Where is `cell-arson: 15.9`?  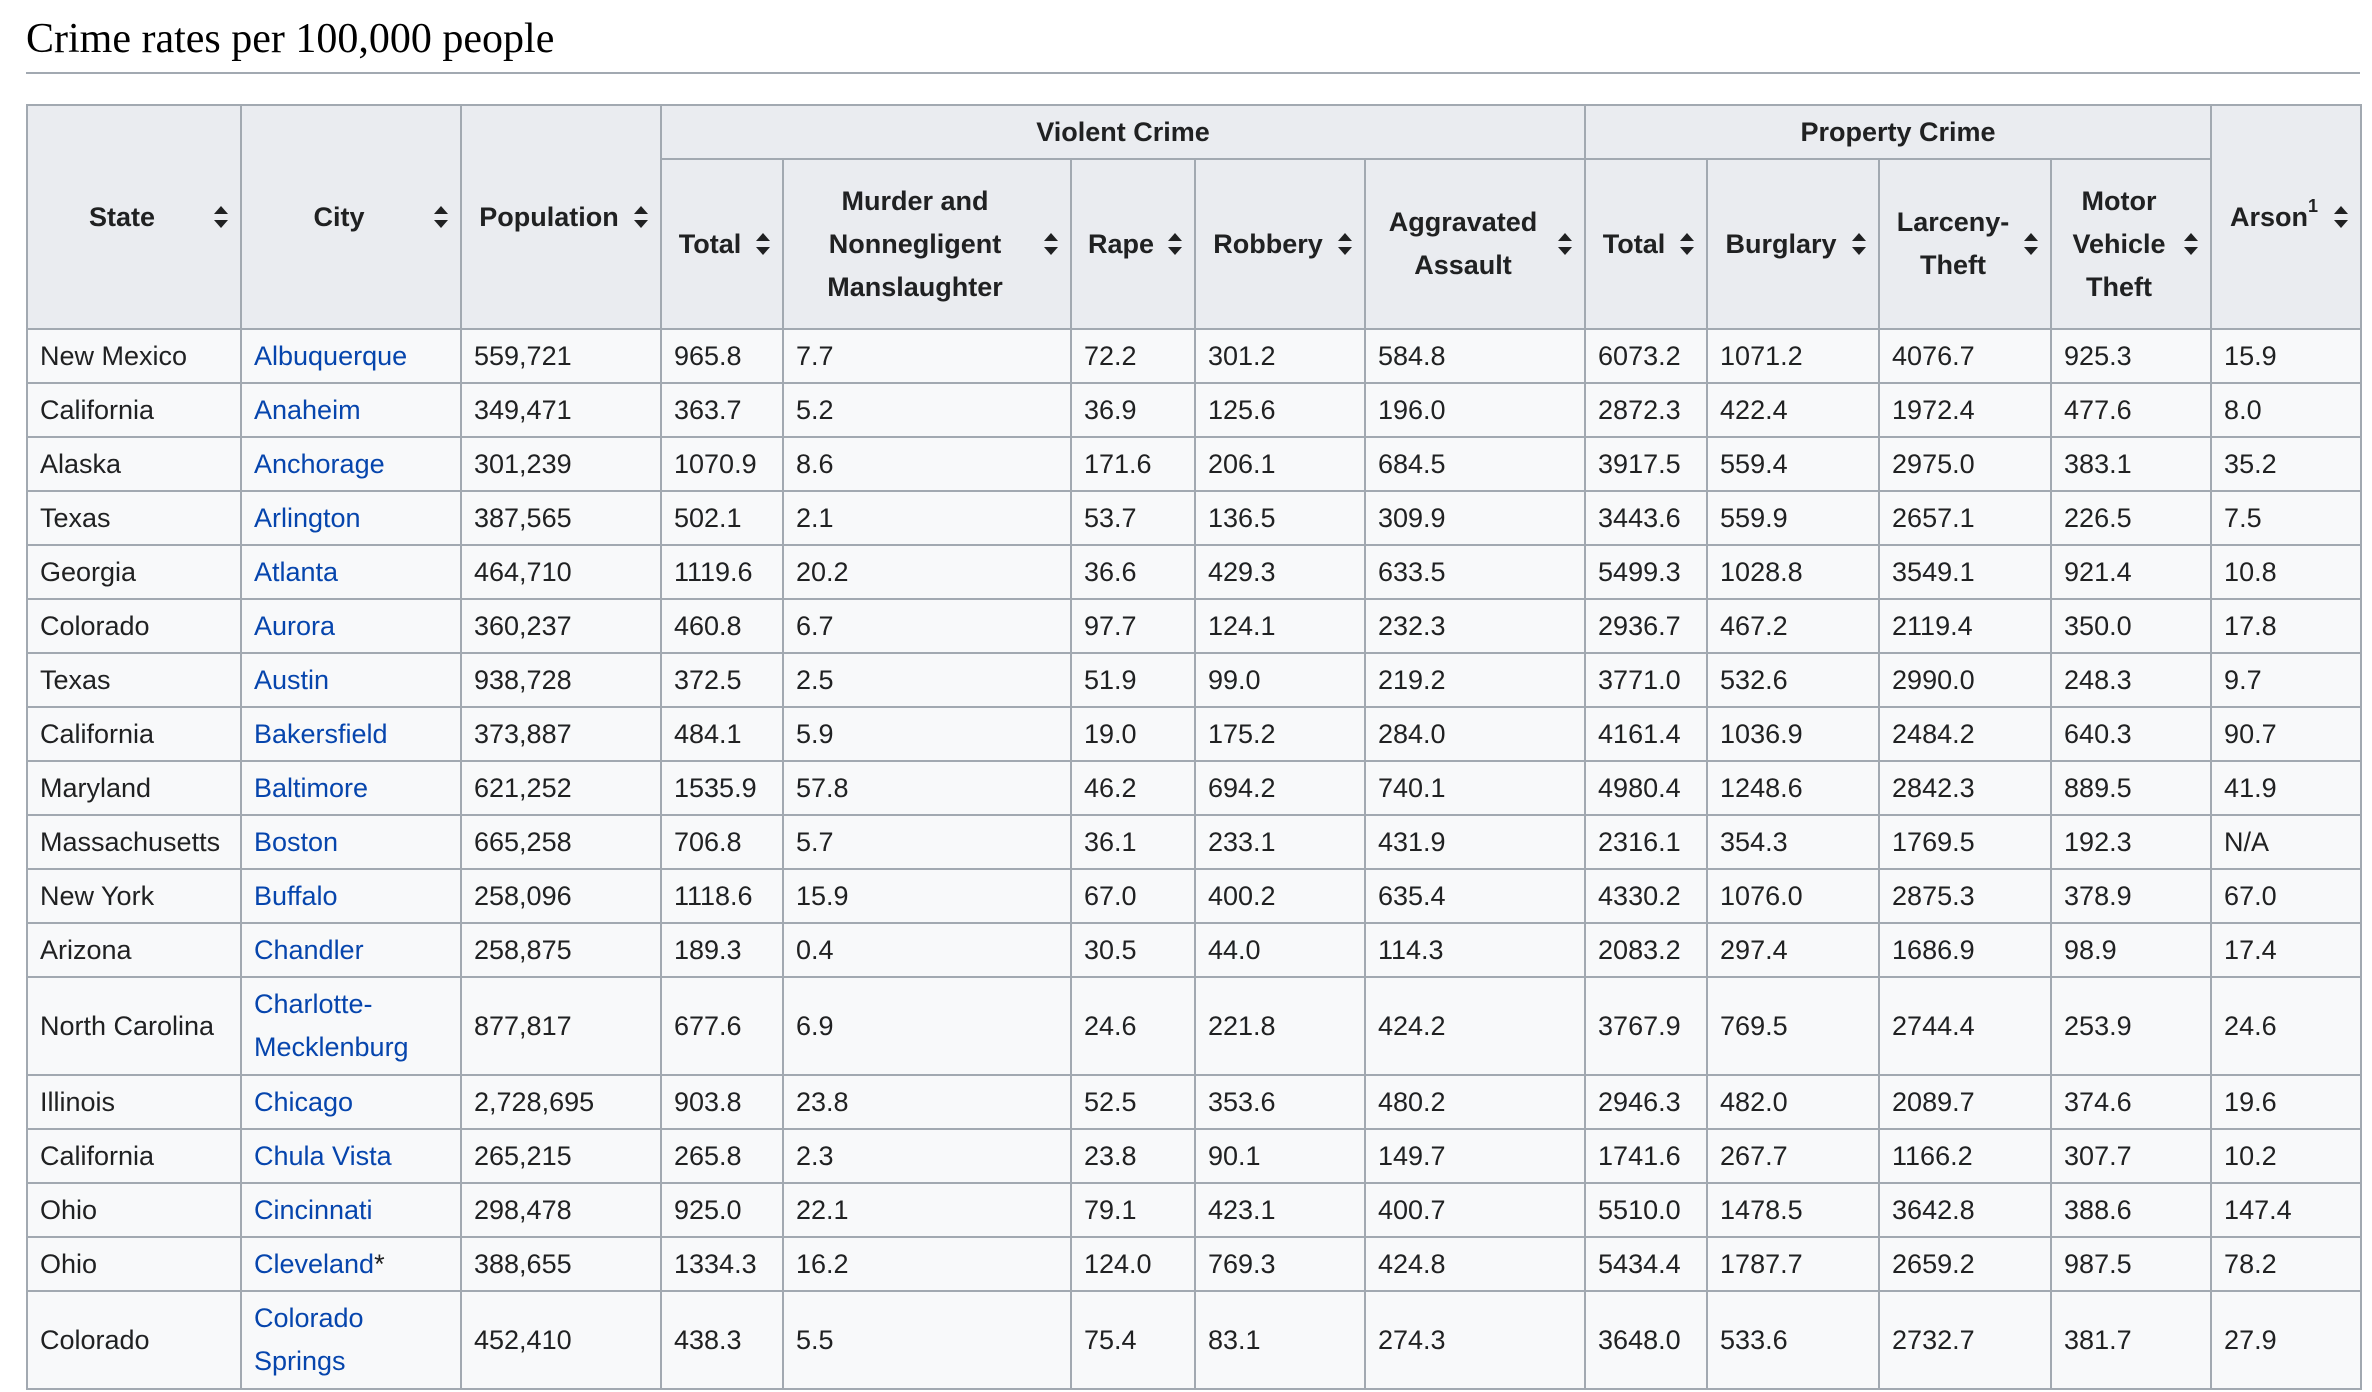
cell-arson: 15.9 is located at coordinates (2286, 356).